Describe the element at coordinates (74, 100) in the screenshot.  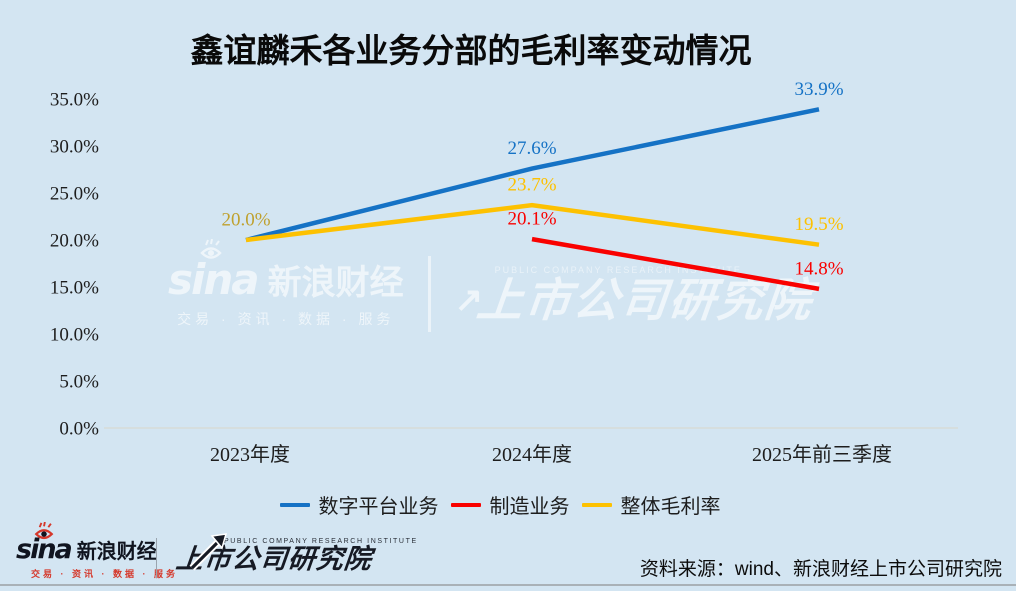
I see `y-tick-label: 35.0%` at that location.